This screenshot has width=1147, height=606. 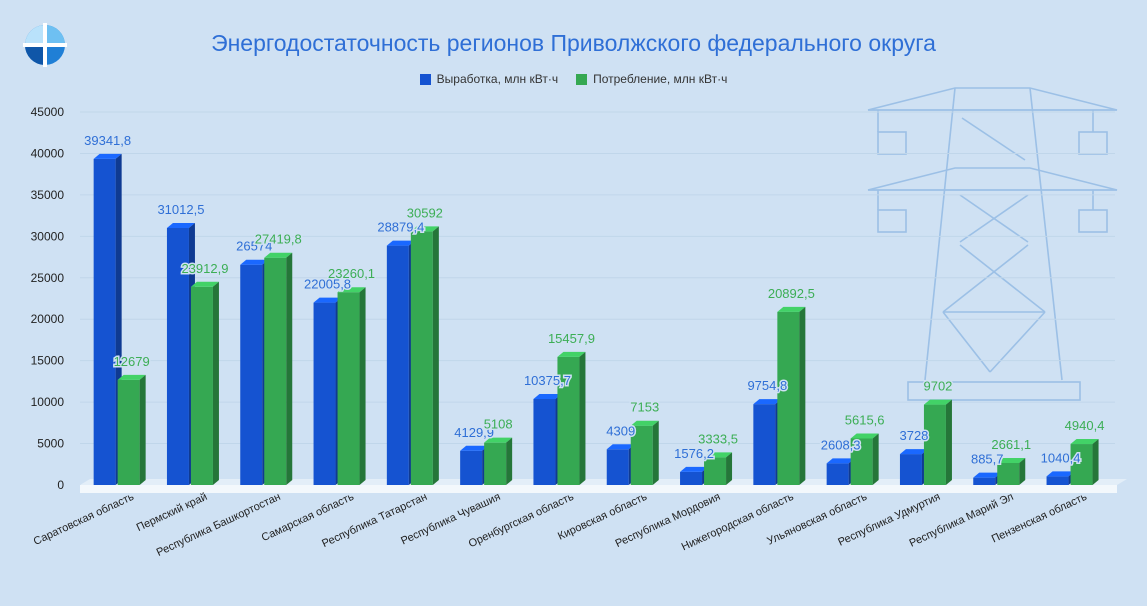 I want to click on data-label-consumption: 7153, so click(x=644, y=407).